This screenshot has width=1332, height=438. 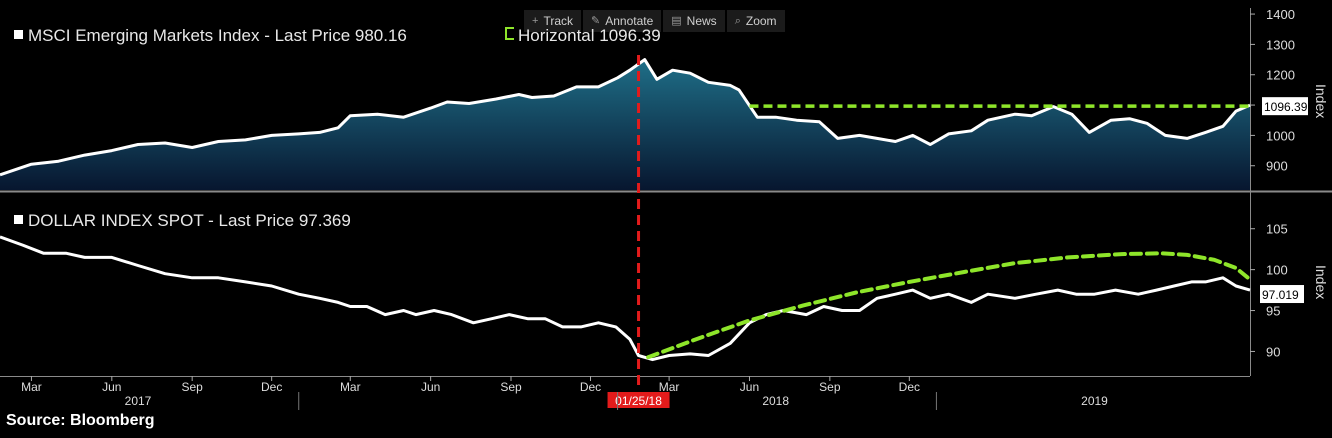 What do you see at coordinates (1321, 282) in the screenshot?
I see `dxy-y-axis-label: Index` at bounding box center [1321, 282].